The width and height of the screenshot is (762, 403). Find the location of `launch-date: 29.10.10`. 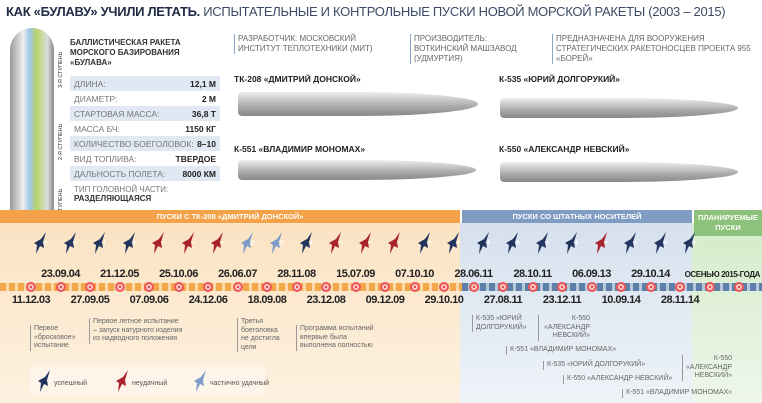

launch-date: 29.10.10 is located at coordinates (444, 300).